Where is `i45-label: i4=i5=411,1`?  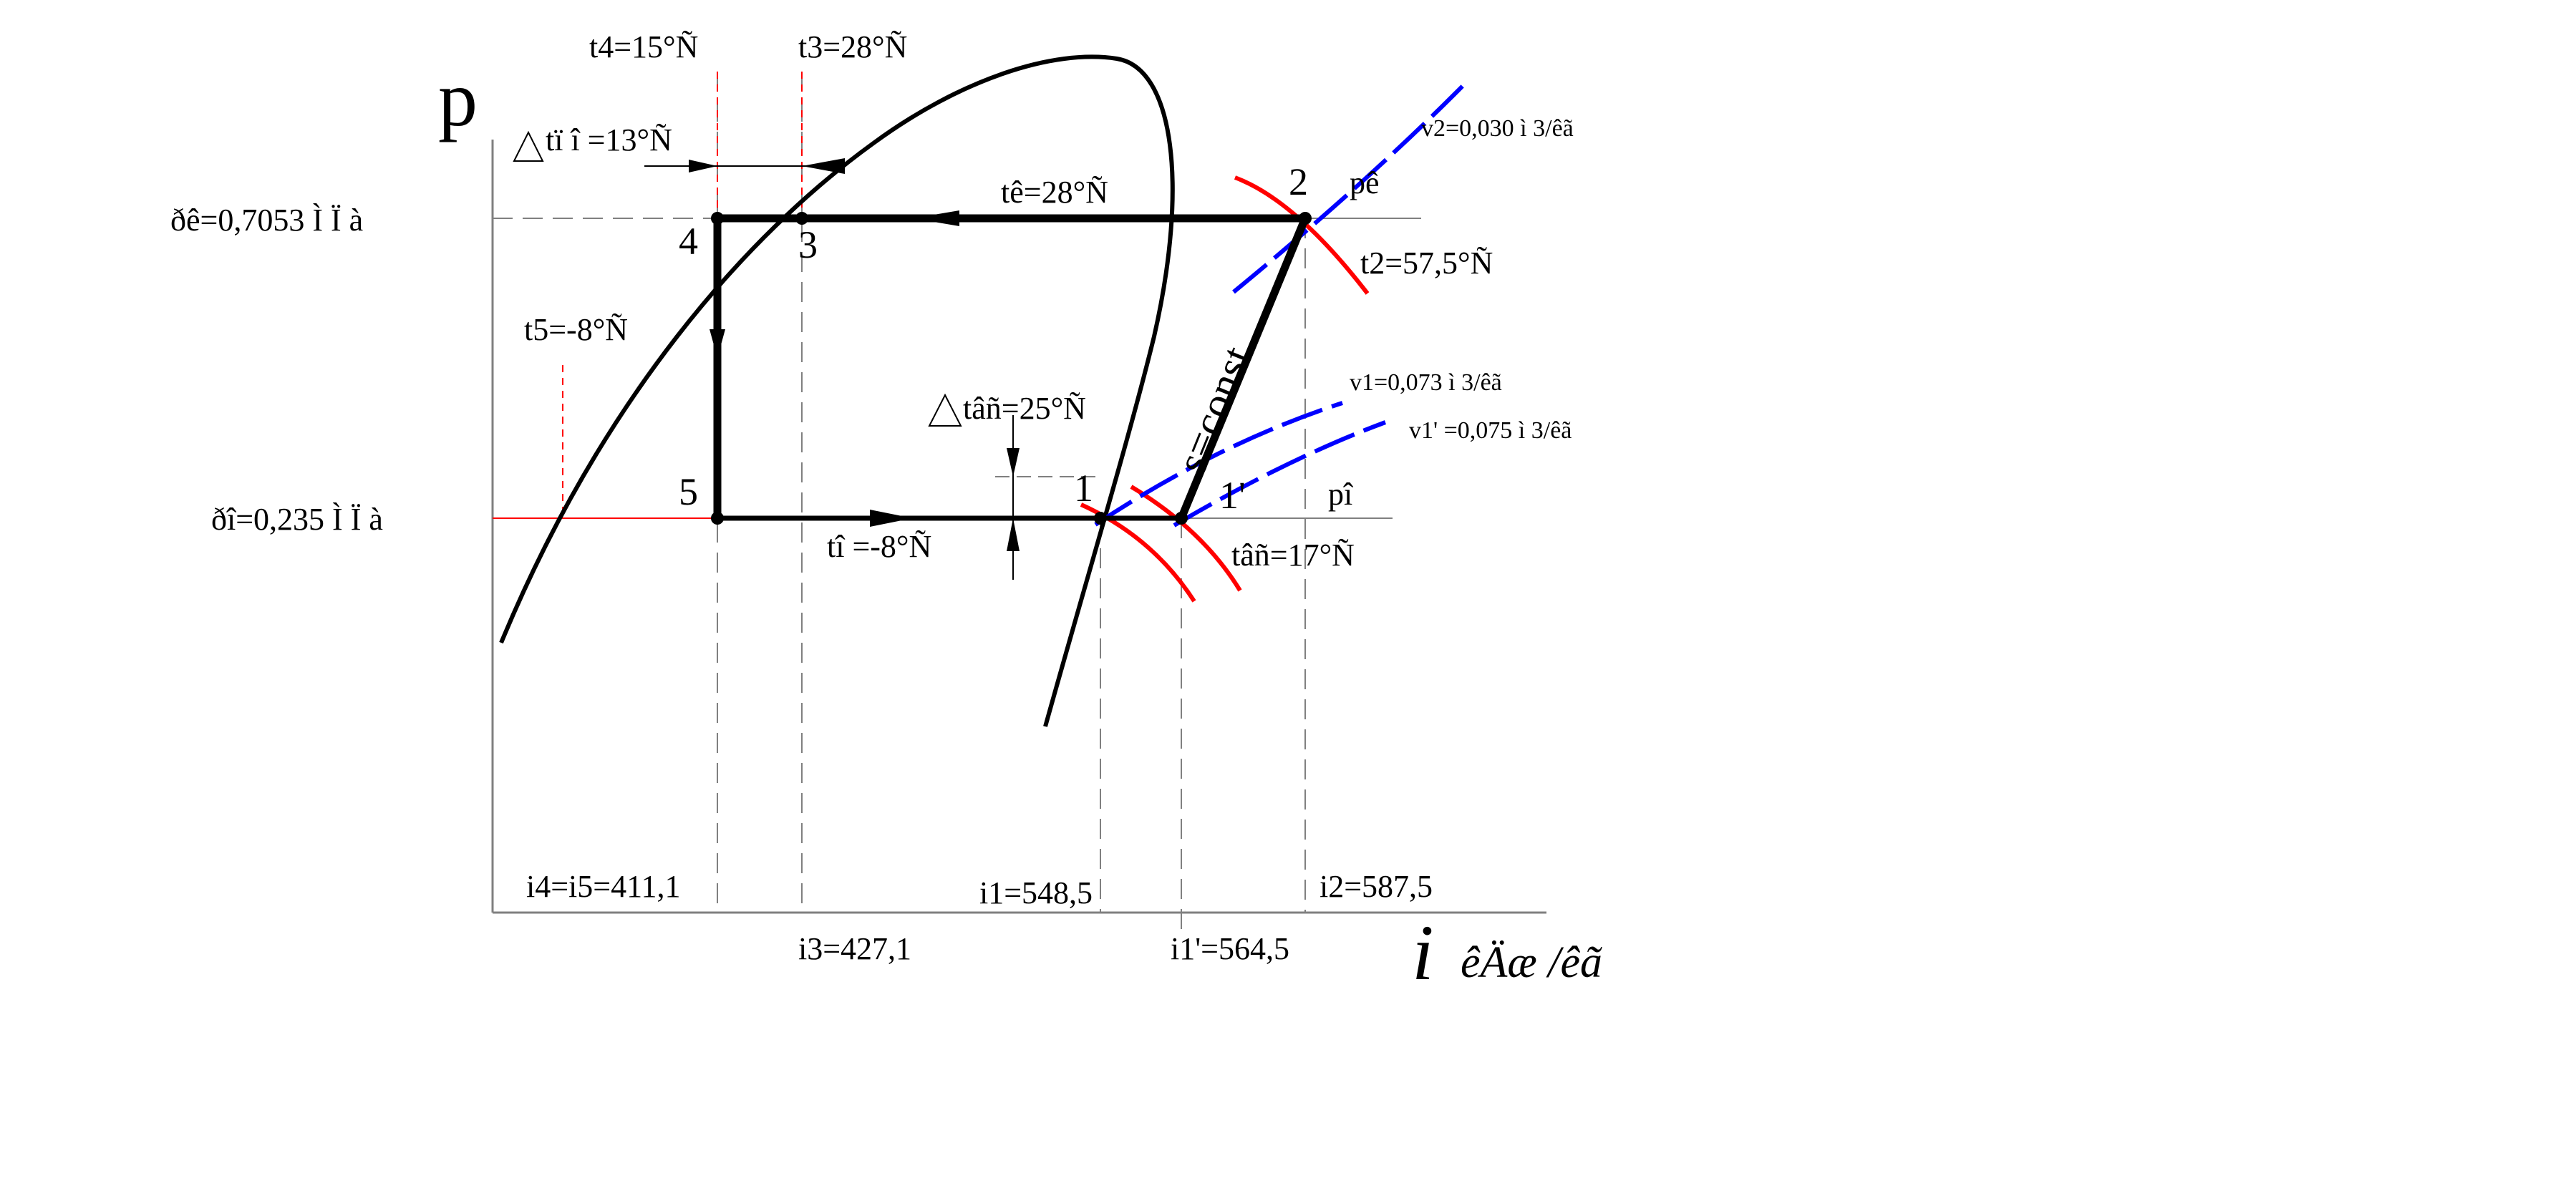
i45-label: i4=i5=411,1 is located at coordinates (603, 886).